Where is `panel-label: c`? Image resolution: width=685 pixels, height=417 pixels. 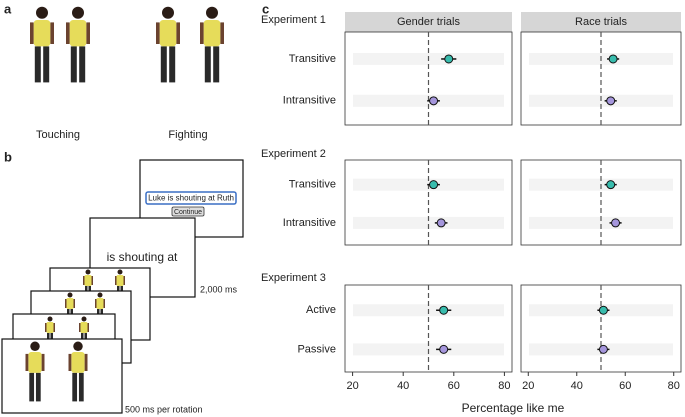 panel-label: c is located at coordinates (265, 8).